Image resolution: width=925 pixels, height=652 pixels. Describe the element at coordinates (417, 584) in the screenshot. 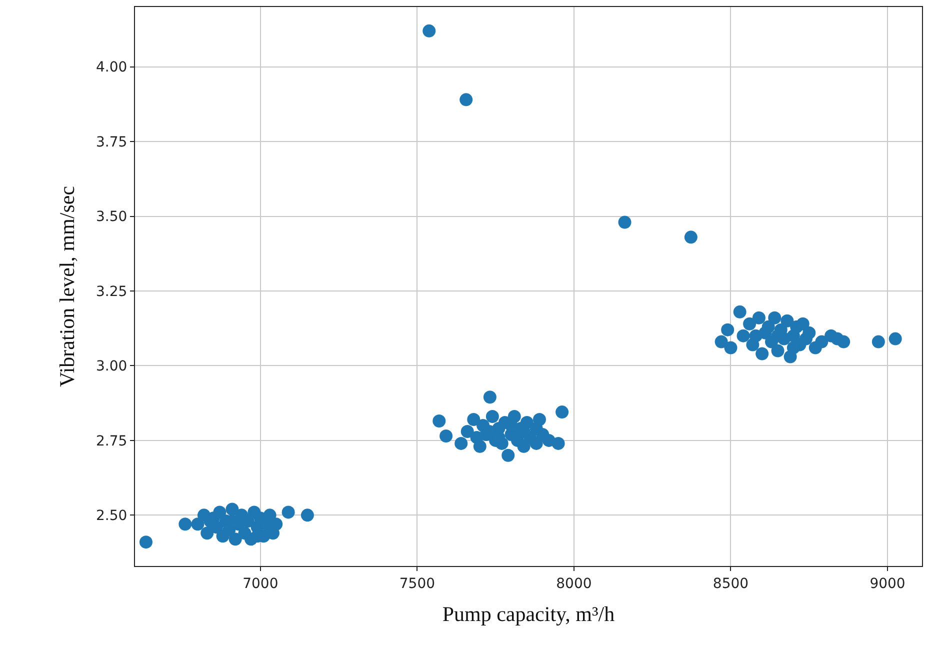

I see `x-tick-label: 7500` at that location.